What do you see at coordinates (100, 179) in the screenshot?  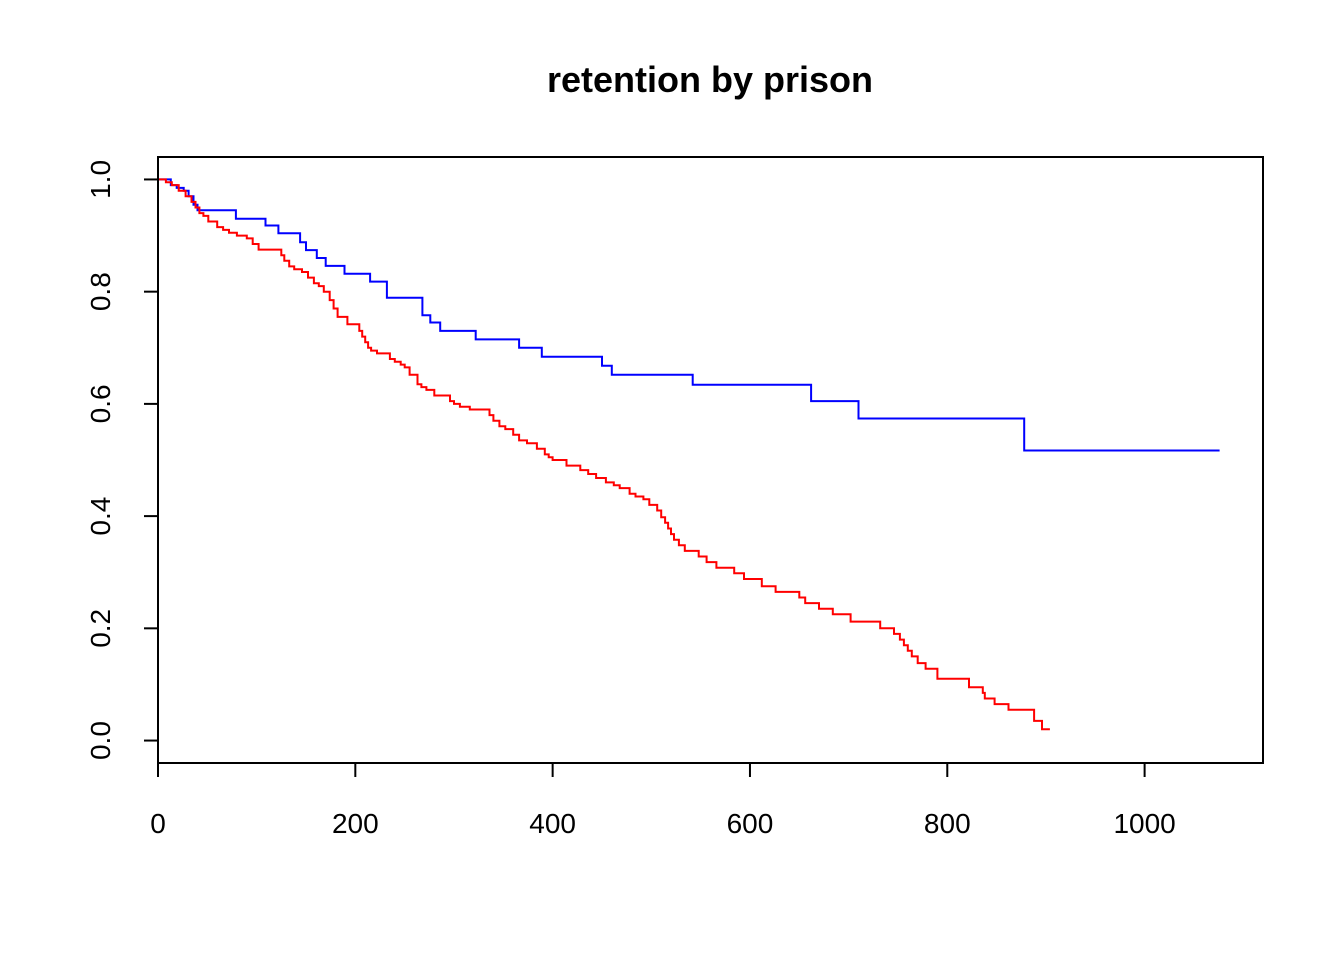 I see `y-tick-label: 1.0` at bounding box center [100, 179].